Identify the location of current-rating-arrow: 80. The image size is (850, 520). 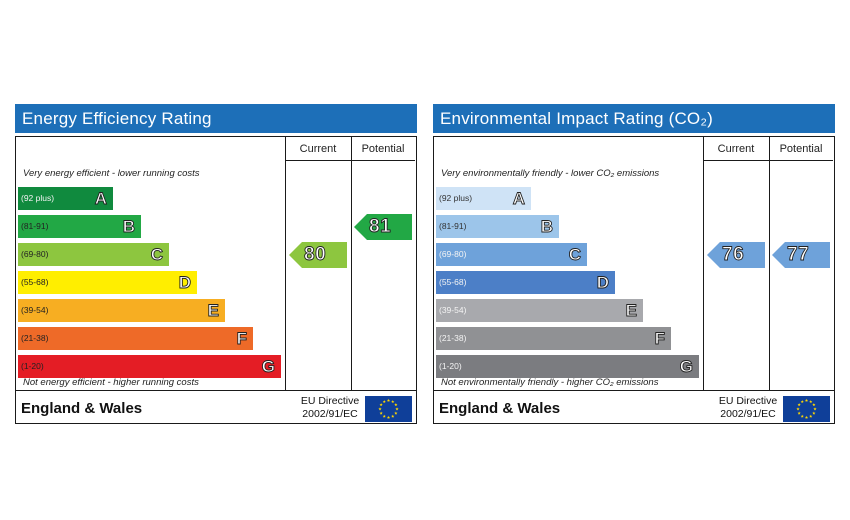
(318, 254).